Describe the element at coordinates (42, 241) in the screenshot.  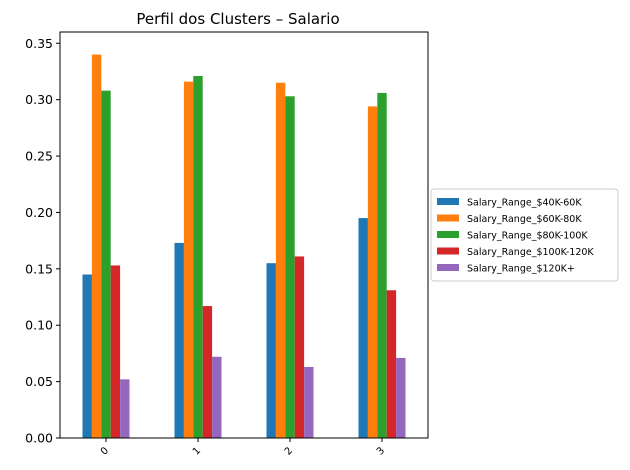
I see `y-axis: 0.00 0.05 0.10 0.15 0.20 0.25 0.30 0.35` at that location.